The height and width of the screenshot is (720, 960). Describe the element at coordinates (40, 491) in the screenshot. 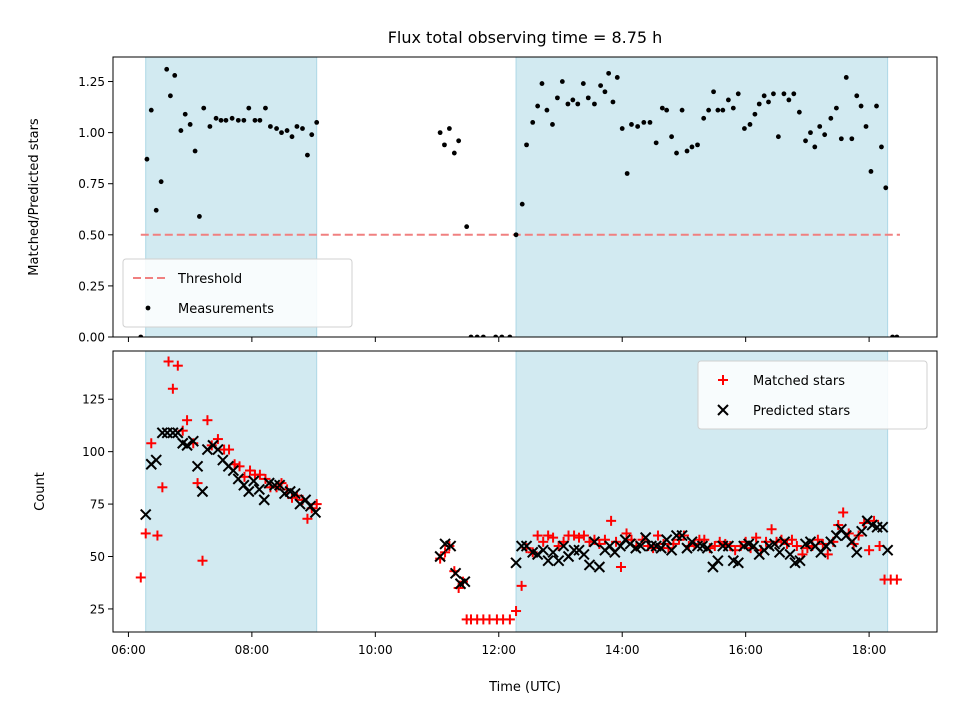

I see `y-axis-label: Count` at that location.